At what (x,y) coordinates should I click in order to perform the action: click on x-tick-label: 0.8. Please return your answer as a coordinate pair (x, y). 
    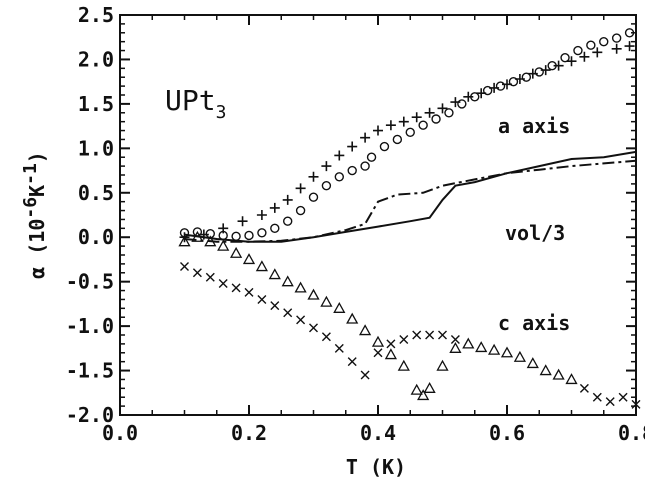
    Looking at the image, I should click on (631, 433).